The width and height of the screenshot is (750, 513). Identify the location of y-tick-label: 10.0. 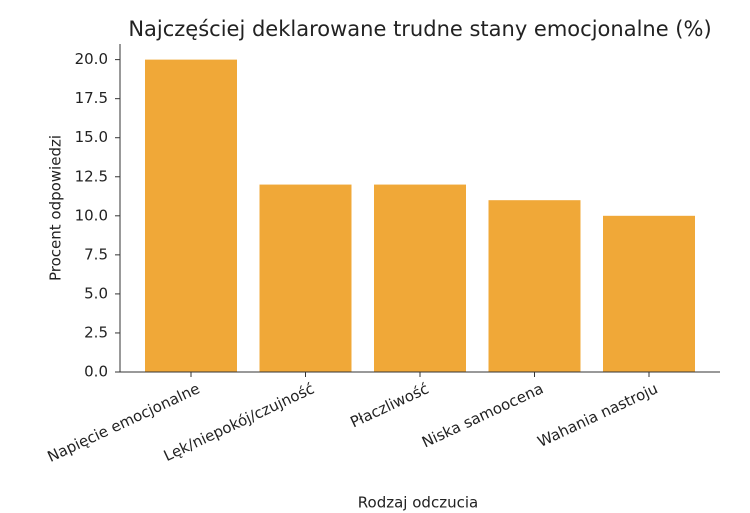
(91, 215).